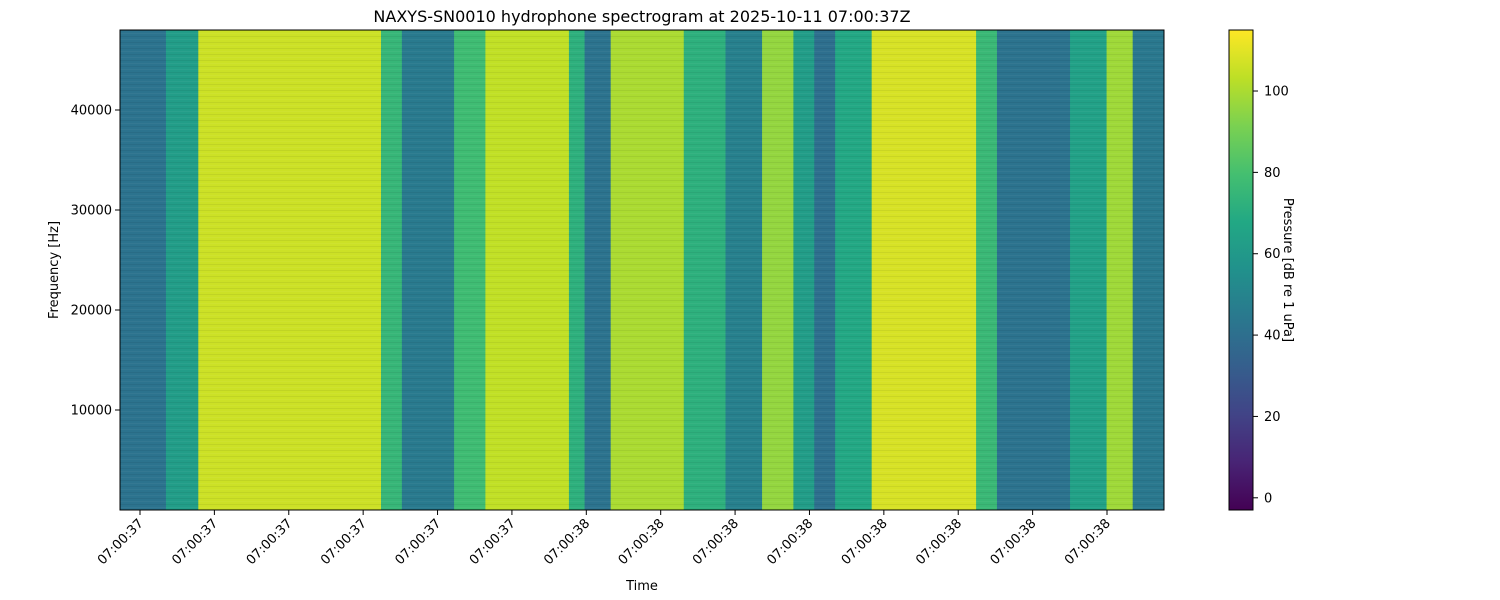 The height and width of the screenshot is (600, 1500). What do you see at coordinates (1268, 498) in the screenshot?
I see `colorbar-tick-label: 0` at bounding box center [1268, 498].